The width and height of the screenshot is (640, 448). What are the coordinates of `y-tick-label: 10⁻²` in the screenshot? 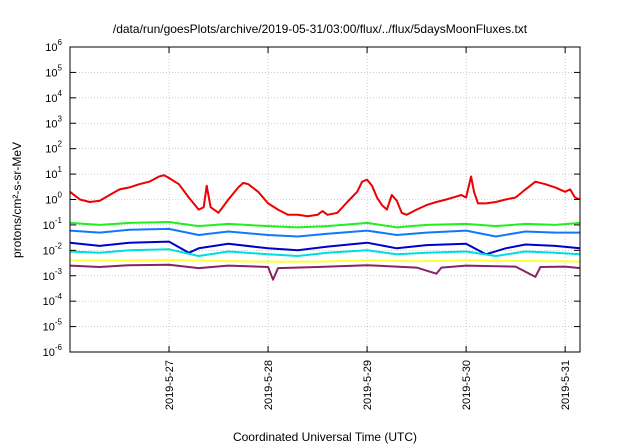 It's located at (53, 249).